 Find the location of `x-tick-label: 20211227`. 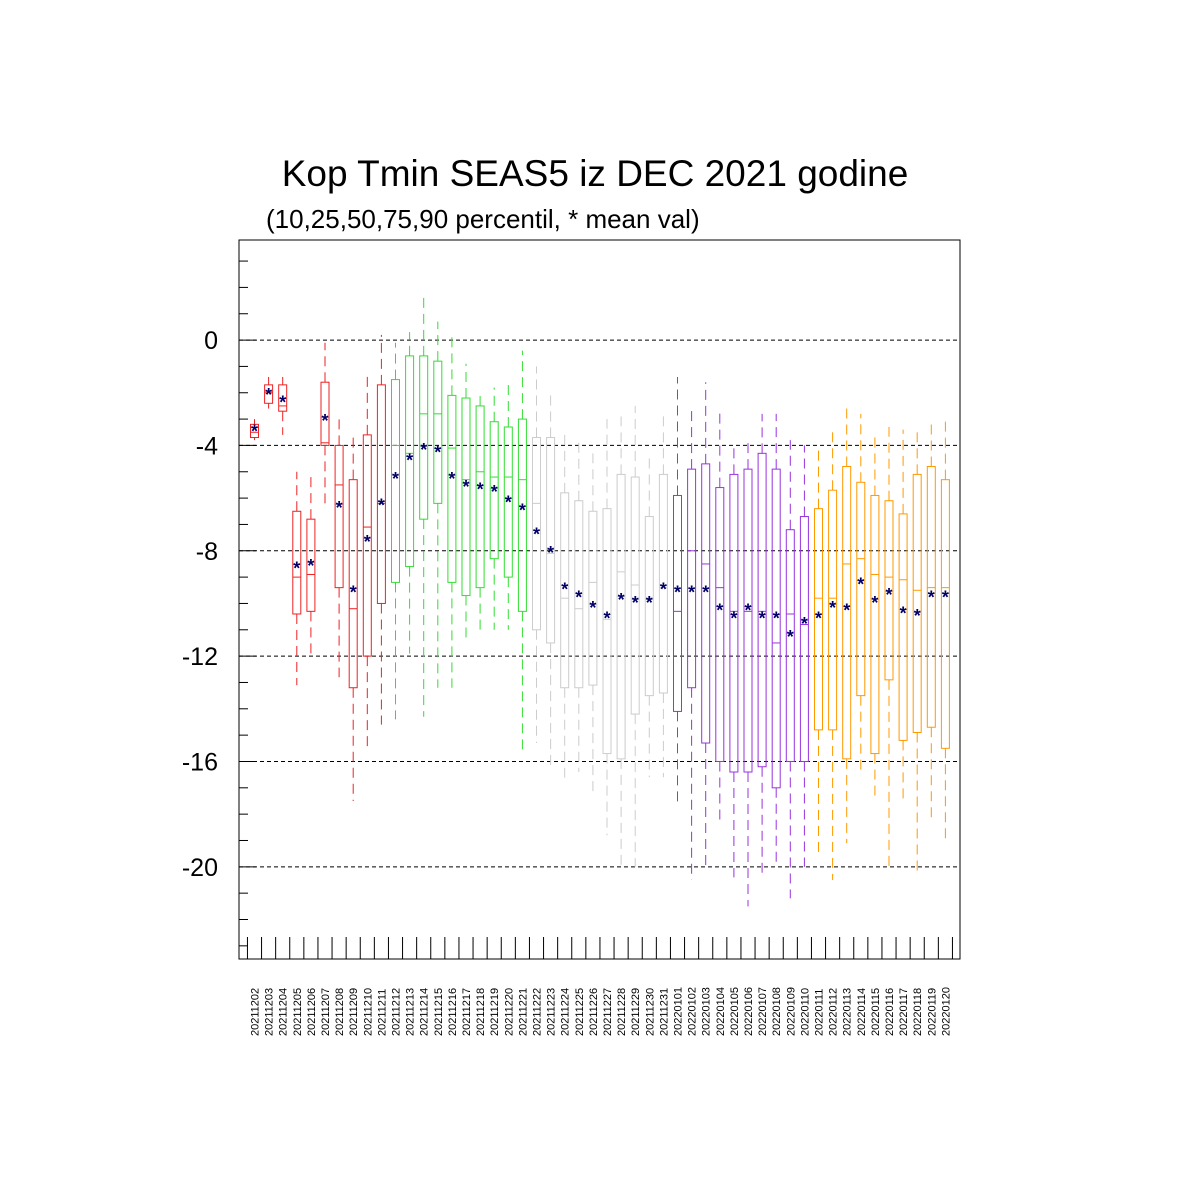

x-tick-label: 20211227 is located at coordinates (608, 1012).